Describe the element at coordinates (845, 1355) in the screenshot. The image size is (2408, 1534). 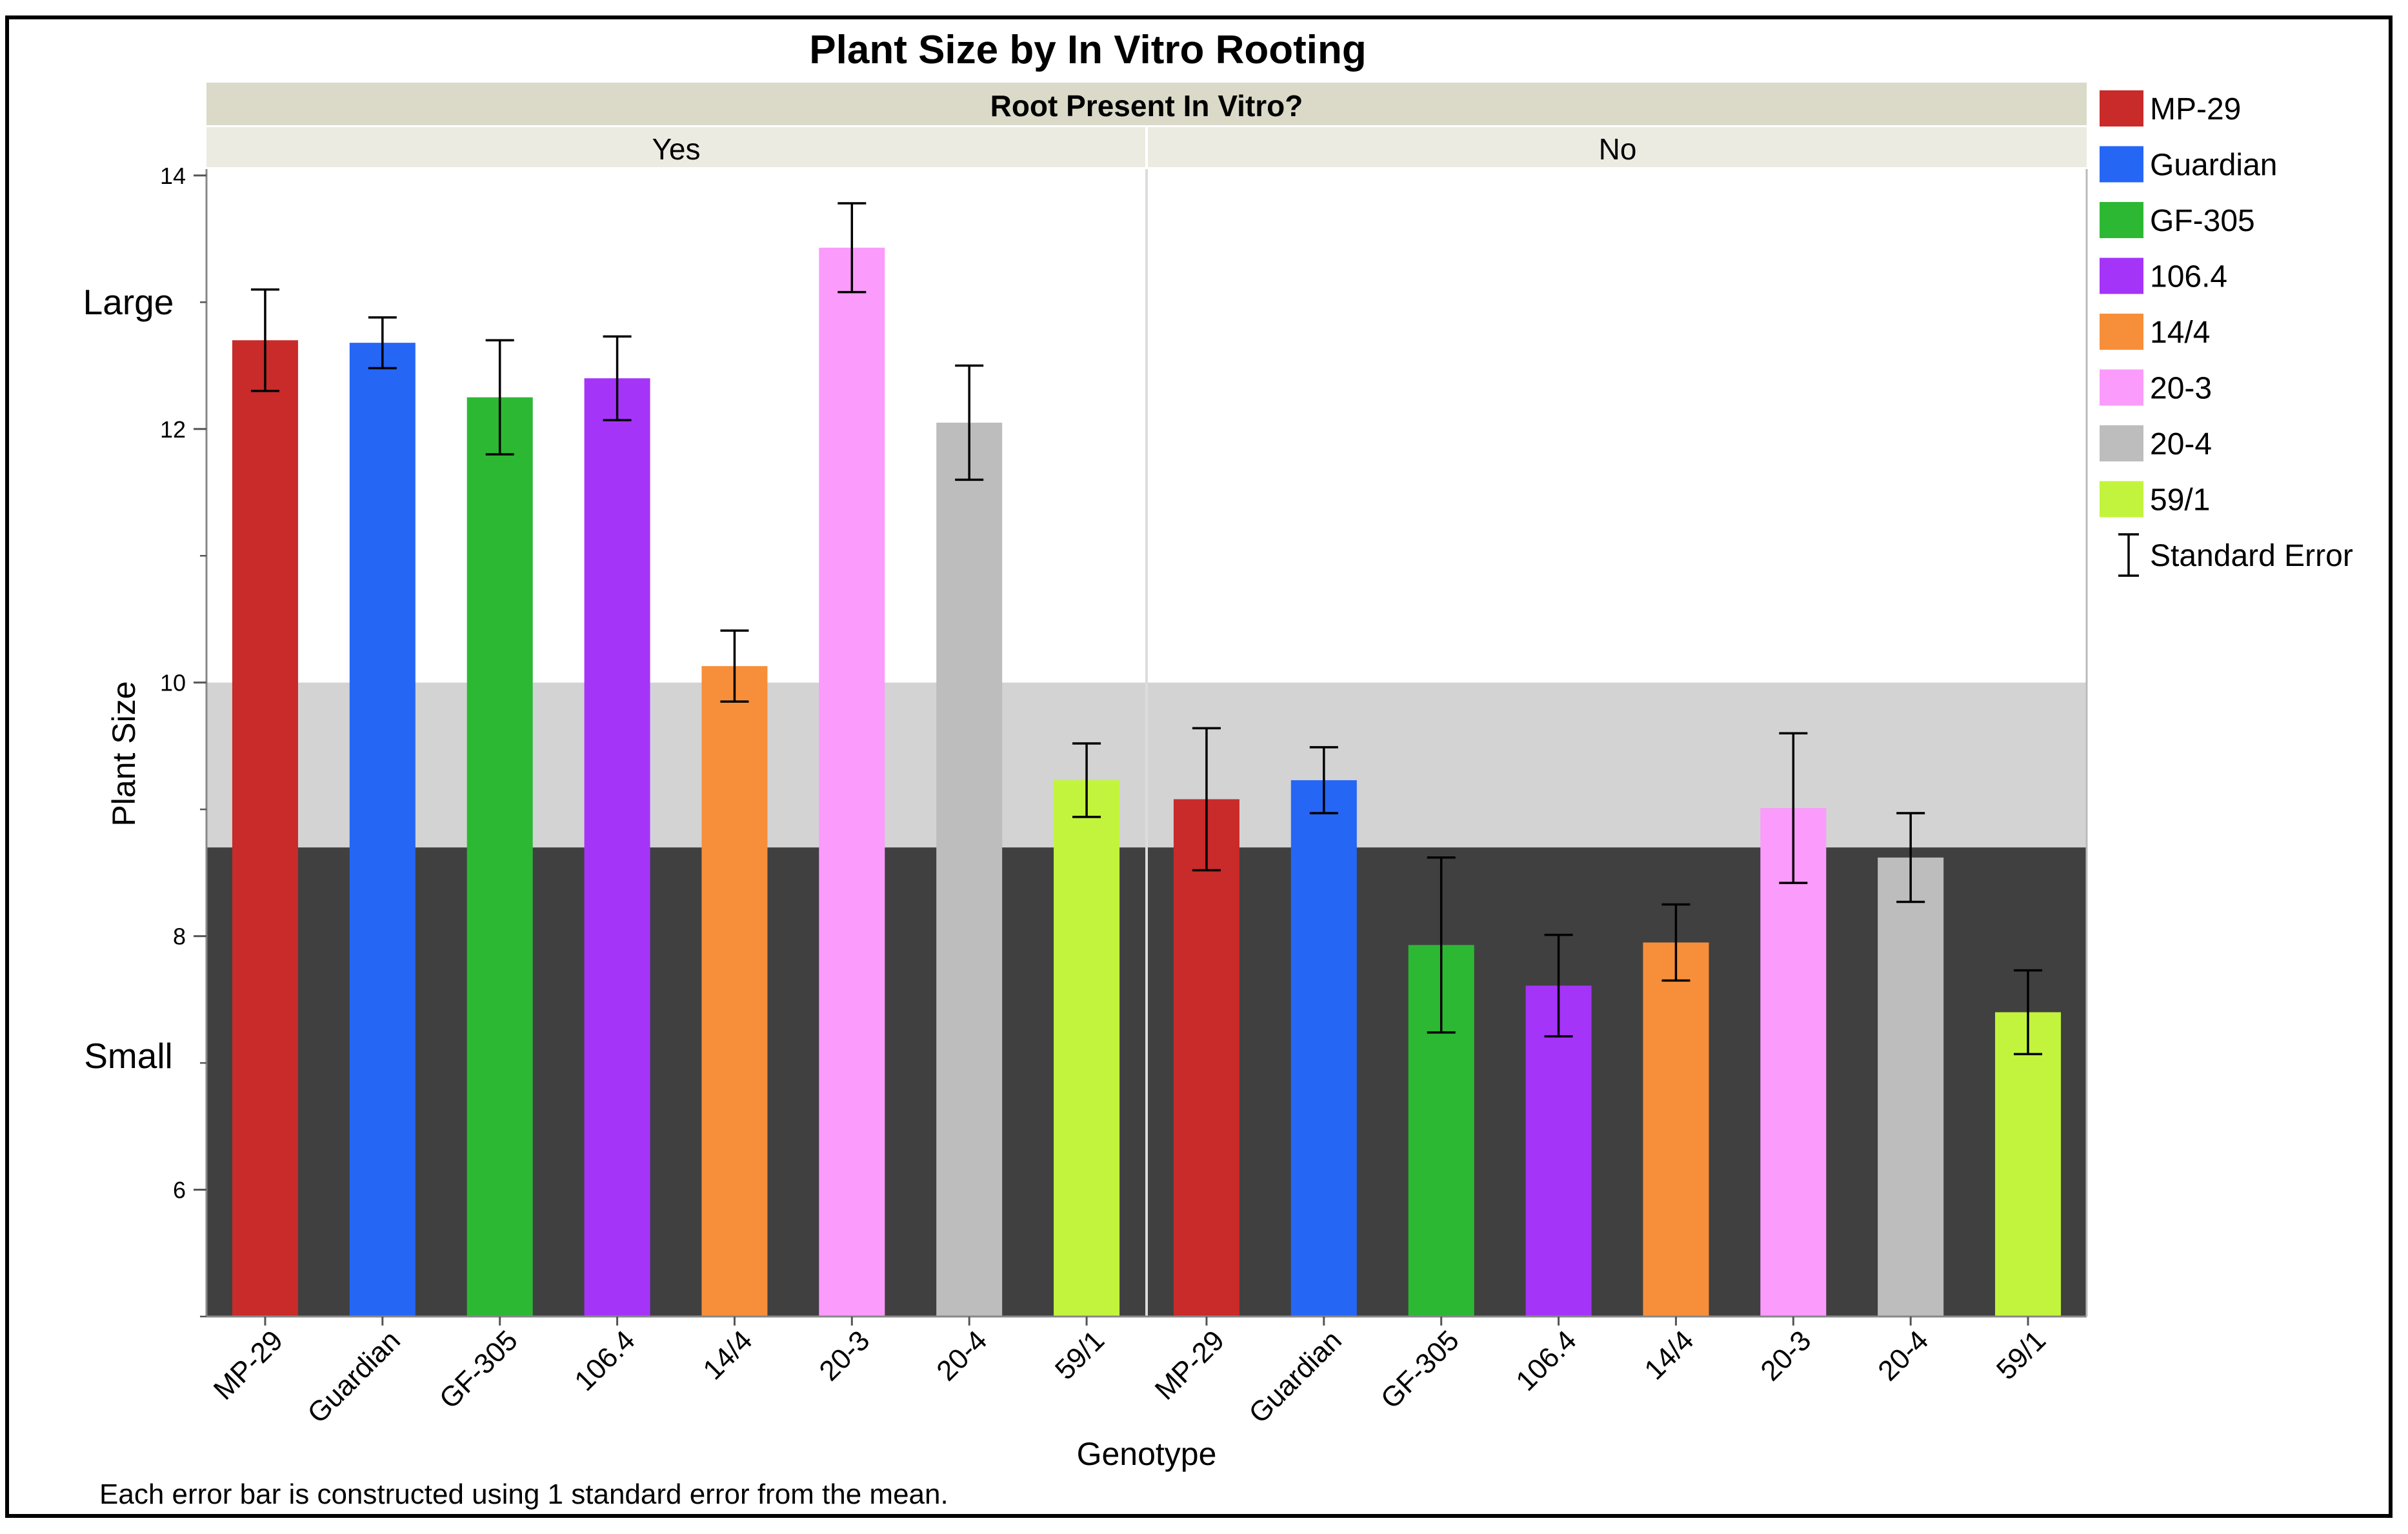
I see `x-tick-label-yes-20-3: 20-3` at that location.